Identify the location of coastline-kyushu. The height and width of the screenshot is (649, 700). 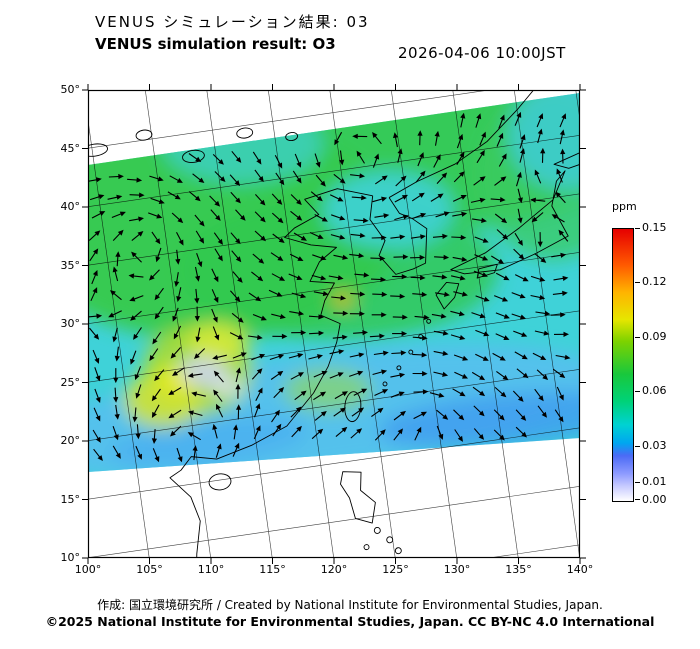
(447, 295).